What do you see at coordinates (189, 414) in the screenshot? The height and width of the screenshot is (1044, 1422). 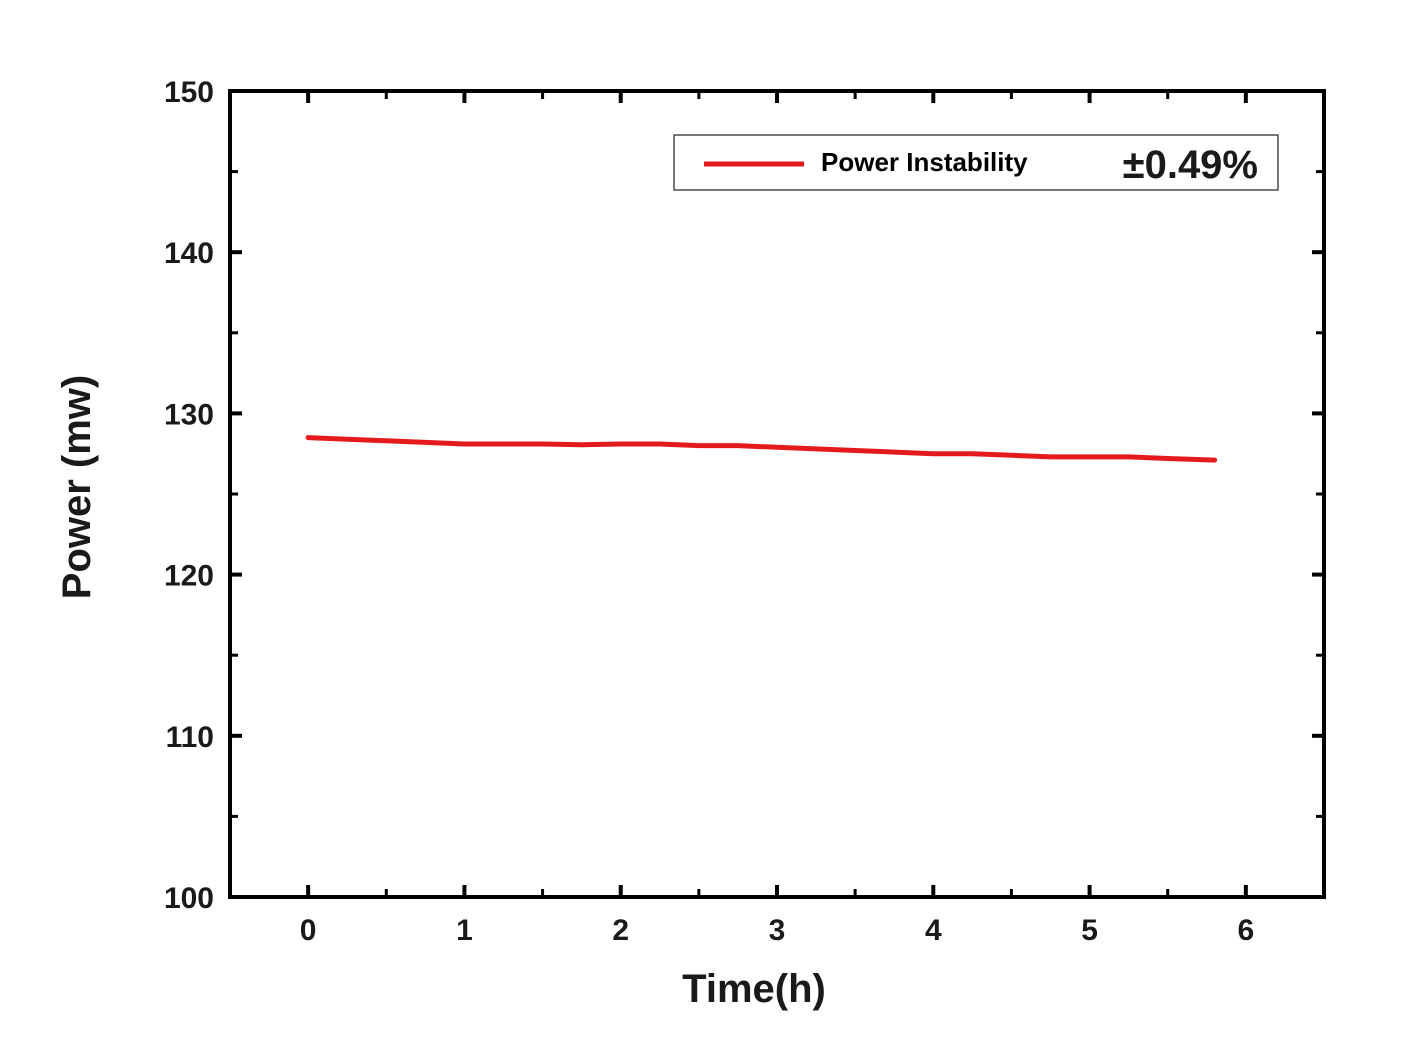 I see `y-tick-label: 130` at bounding box center [189, 414].